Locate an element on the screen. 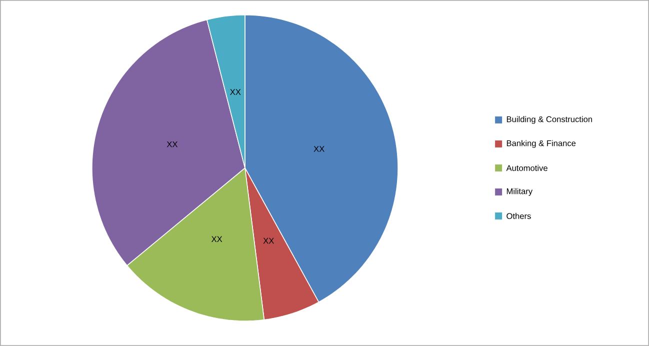 The height and width of the screenshot is (346, 649). legend-label: Banking & Finance is located at coordinates (541, 144).